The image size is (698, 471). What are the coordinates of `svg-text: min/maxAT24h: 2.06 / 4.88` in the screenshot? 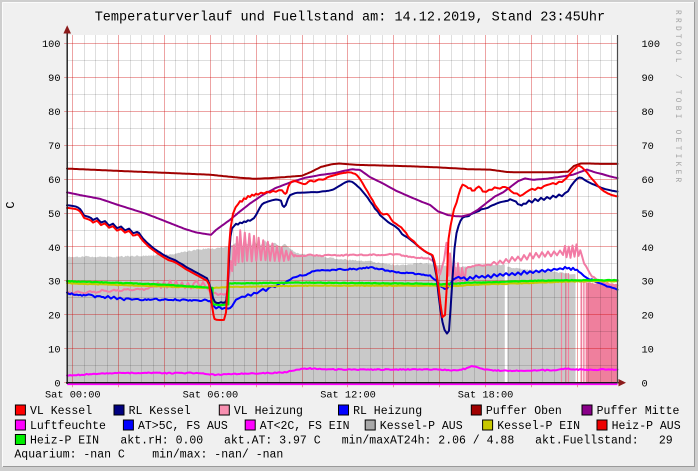 It's located at (428, 441).